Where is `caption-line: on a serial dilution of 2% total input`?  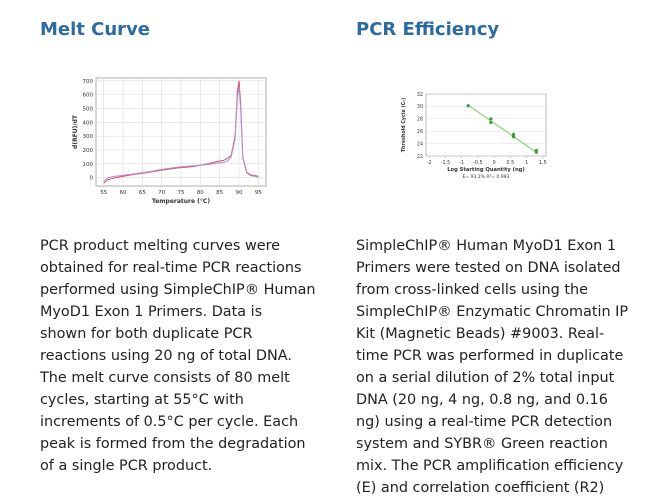 caption-line: on a serial dilution of 2% total input is located at coordinates (485, 378).